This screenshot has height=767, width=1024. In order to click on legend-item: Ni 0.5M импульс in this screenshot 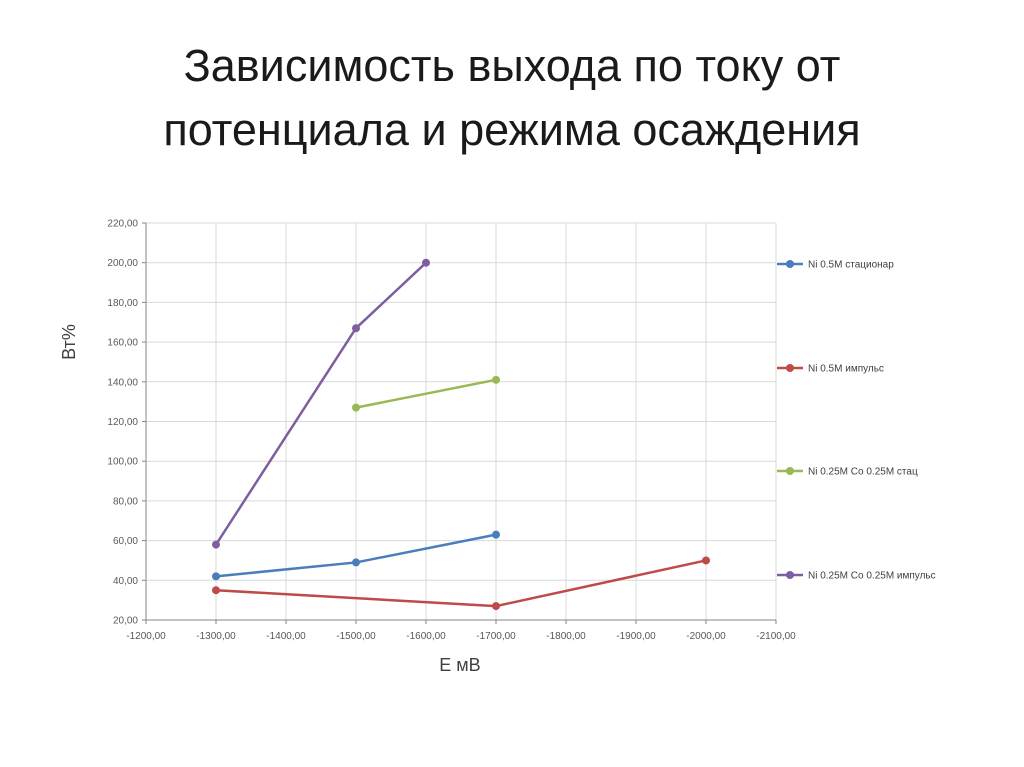, I will do `click(830, 369)`.